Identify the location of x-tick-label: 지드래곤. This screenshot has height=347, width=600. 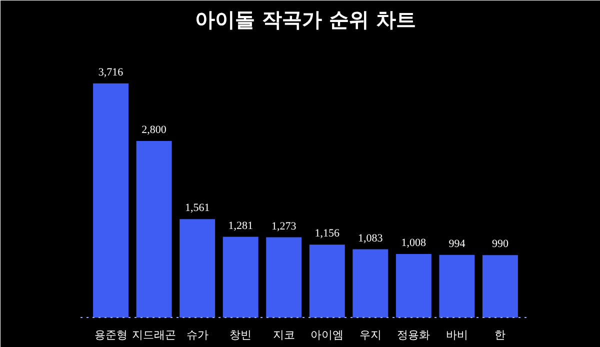
(154, 335).